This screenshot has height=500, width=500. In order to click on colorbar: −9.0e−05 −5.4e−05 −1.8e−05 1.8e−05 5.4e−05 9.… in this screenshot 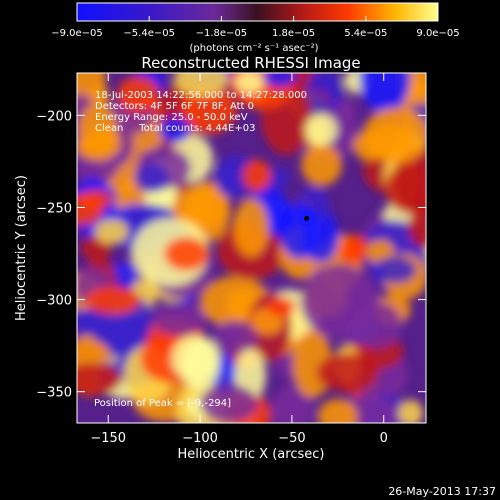, I will do `click(255, 28)`.